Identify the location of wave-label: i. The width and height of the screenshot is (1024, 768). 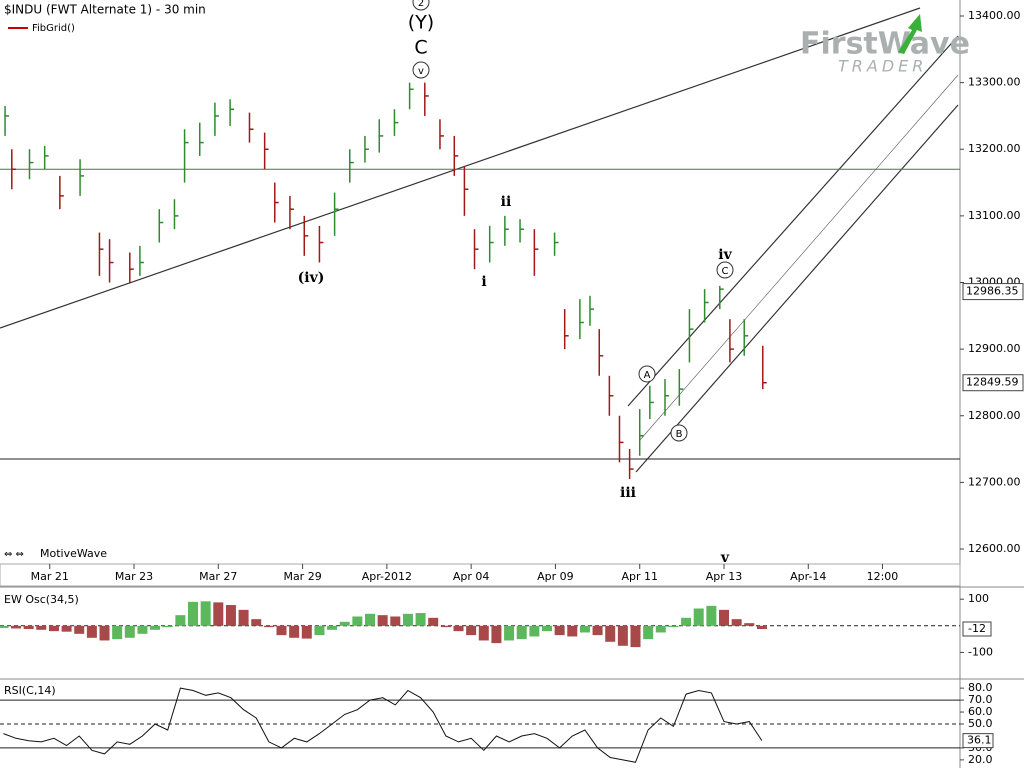
(483, 282).